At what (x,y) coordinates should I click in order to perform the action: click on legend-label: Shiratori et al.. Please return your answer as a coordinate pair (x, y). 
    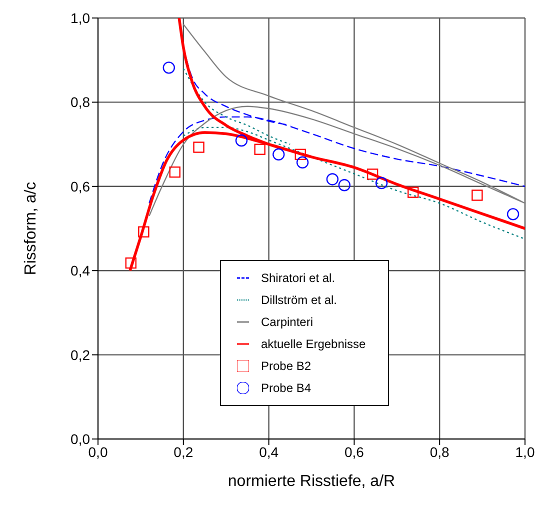
    Looking at the image, I should click on (298, 278).